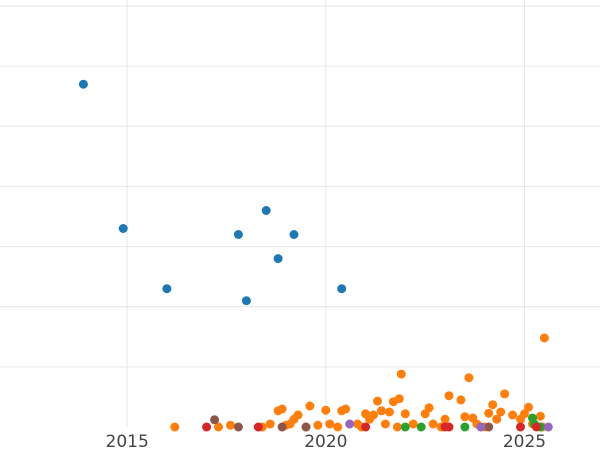 This screenshot has height=450, width=600. What do you see at coordinates (524, 441) in the screenshot?
I see `x-tick-label: 2025` at bounding box center [524, 441].